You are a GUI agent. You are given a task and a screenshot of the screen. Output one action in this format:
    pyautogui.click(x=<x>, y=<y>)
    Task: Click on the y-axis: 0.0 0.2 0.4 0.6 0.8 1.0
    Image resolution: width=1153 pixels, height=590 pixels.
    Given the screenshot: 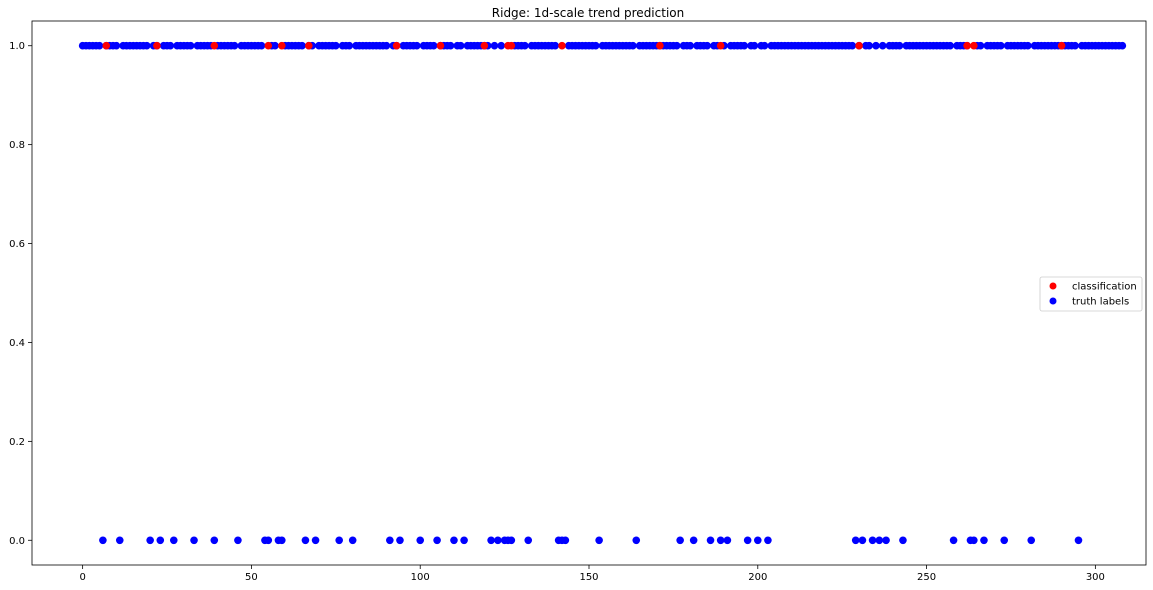 What is the action you would take?
    pyautogui.click(x=20, y=294)
    